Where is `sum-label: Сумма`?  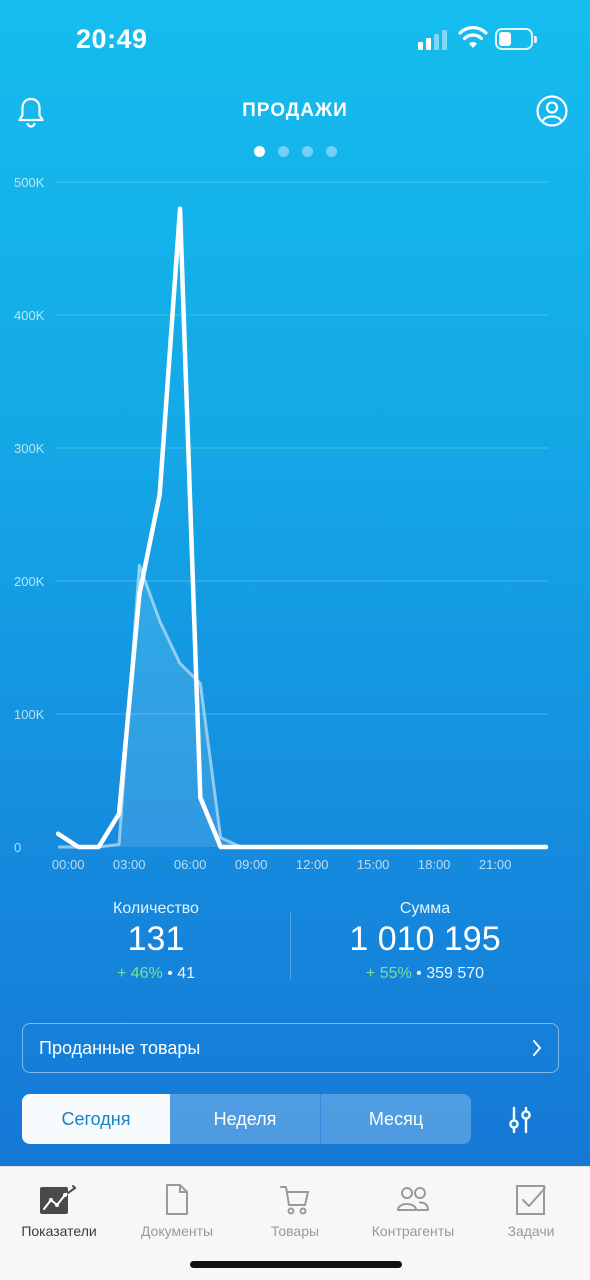
sum-label: Сумма is located at coordinates (425, 908).